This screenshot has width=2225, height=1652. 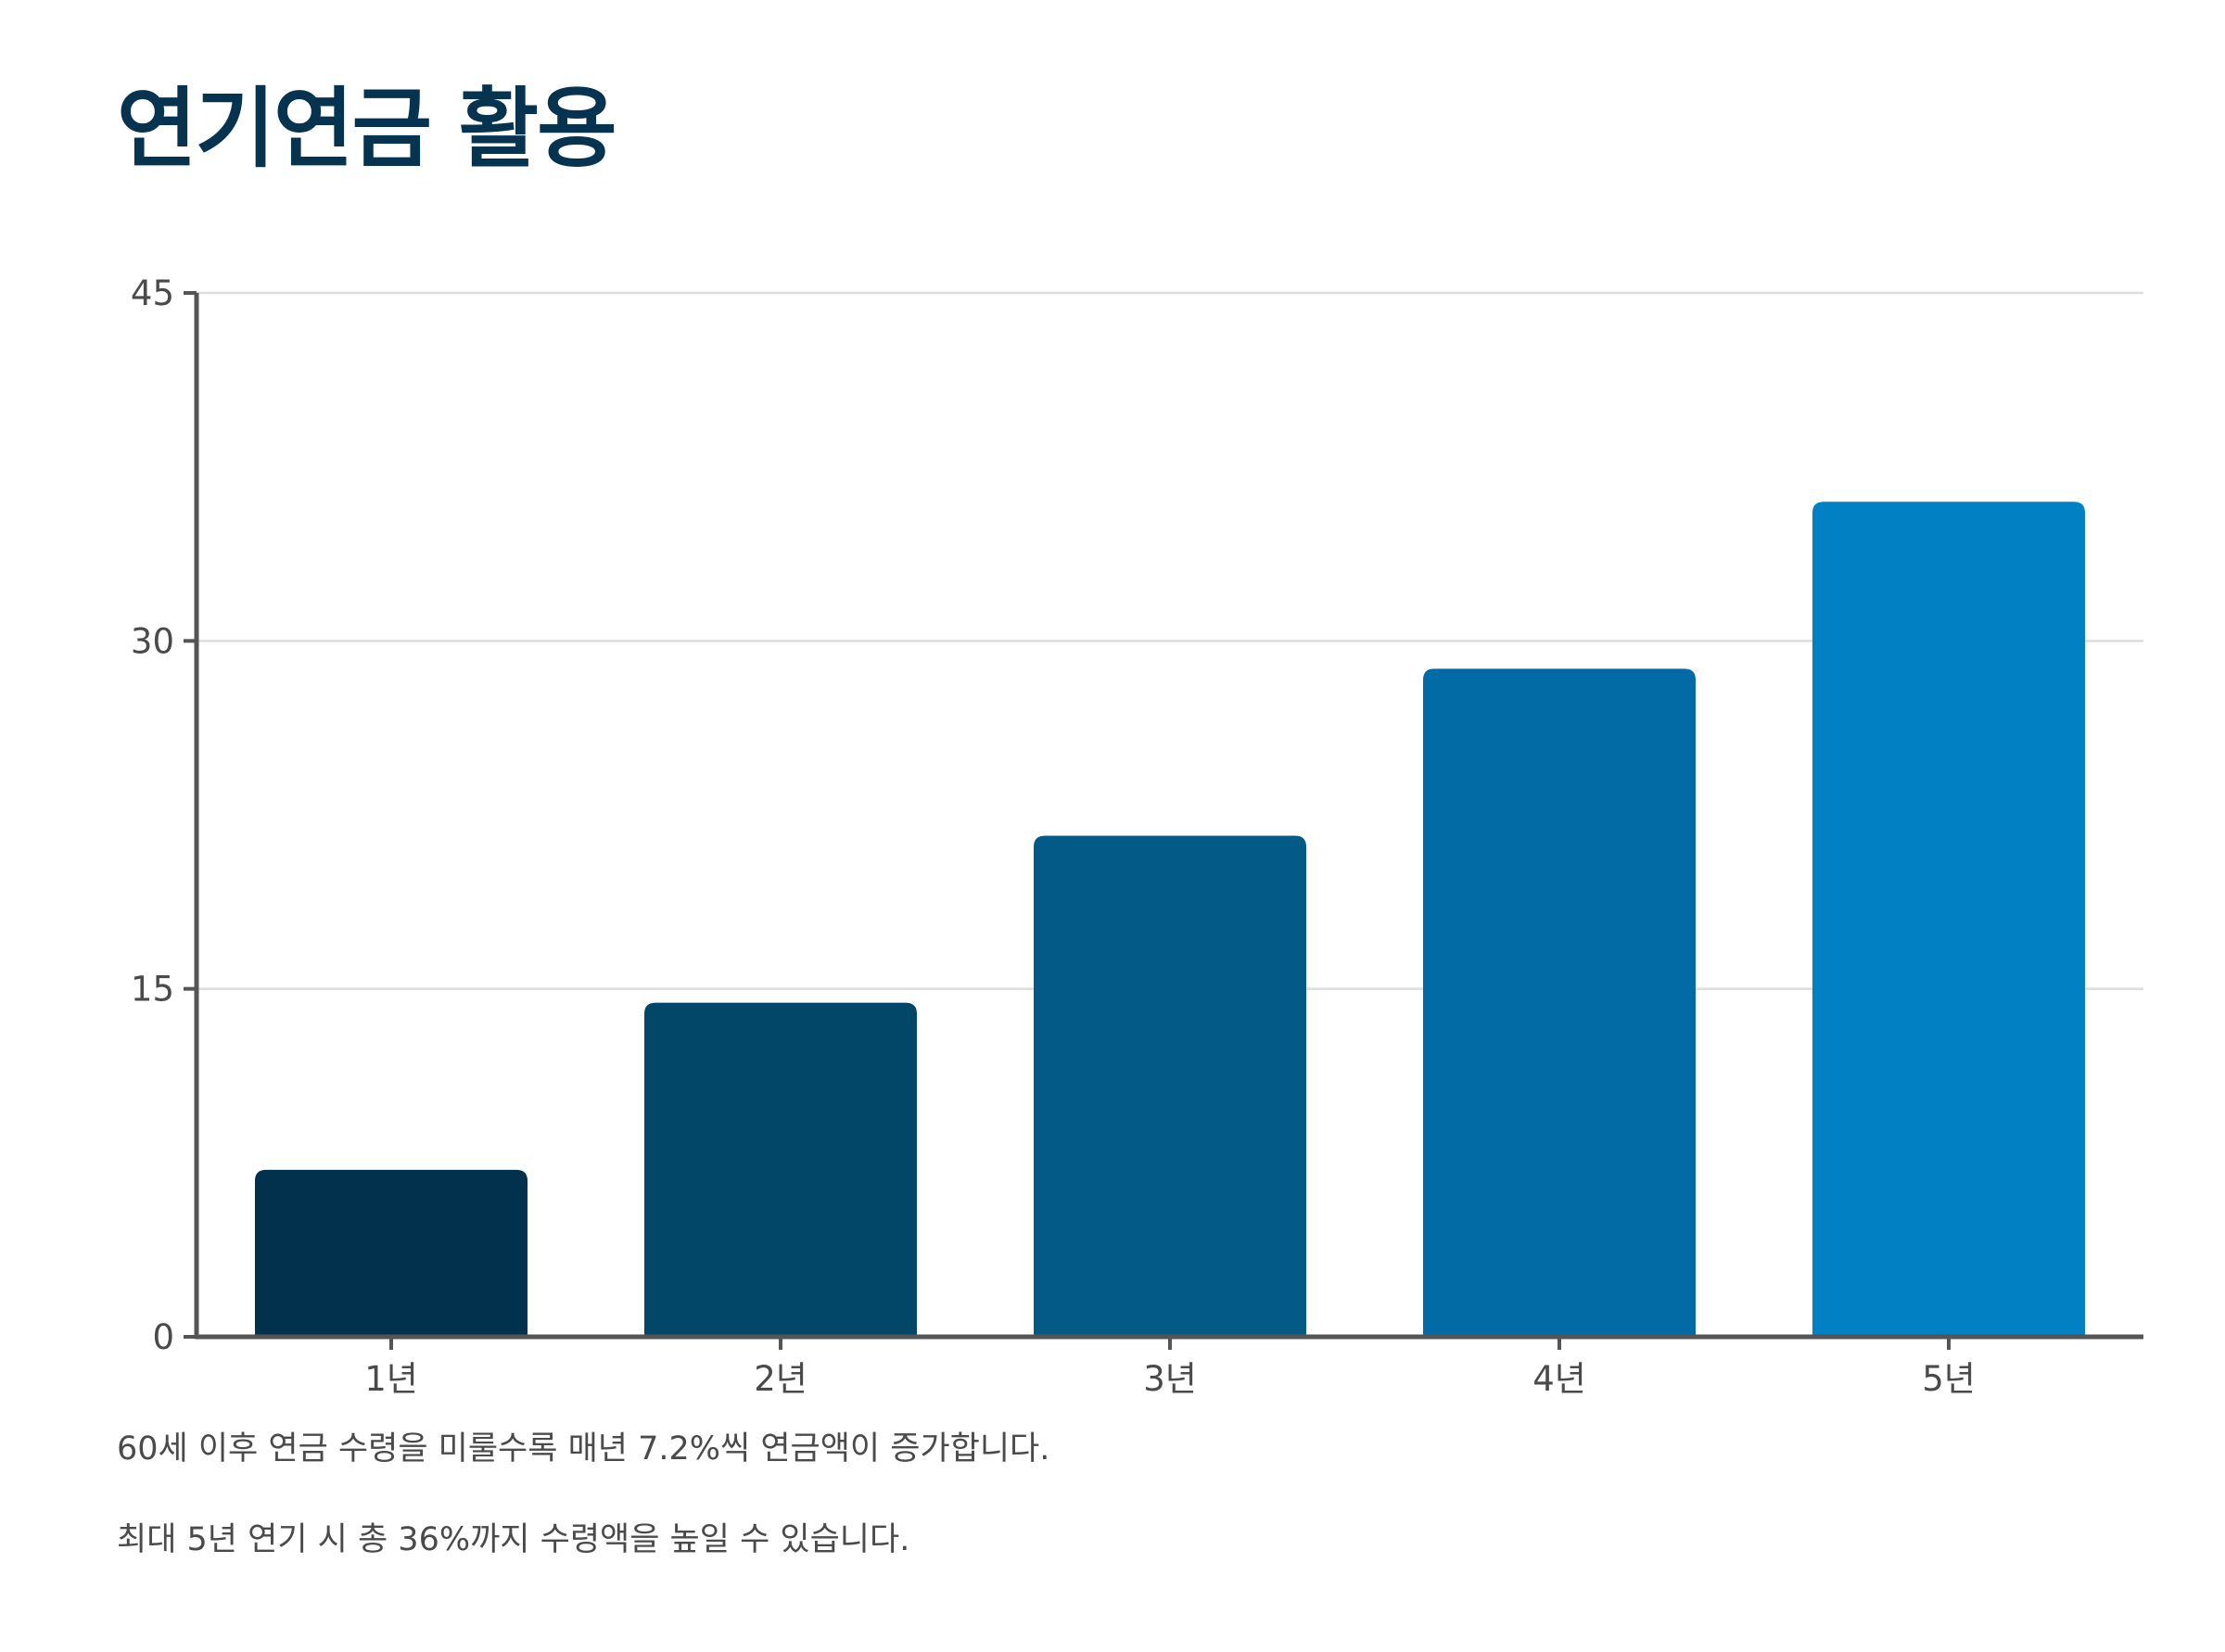 I want to click on caption-delay-increase: 60세 이후 연금 수령을 미룰수록 매년 7.2%씩 연금액이 증가합니다., so click(x=583, y=1449).